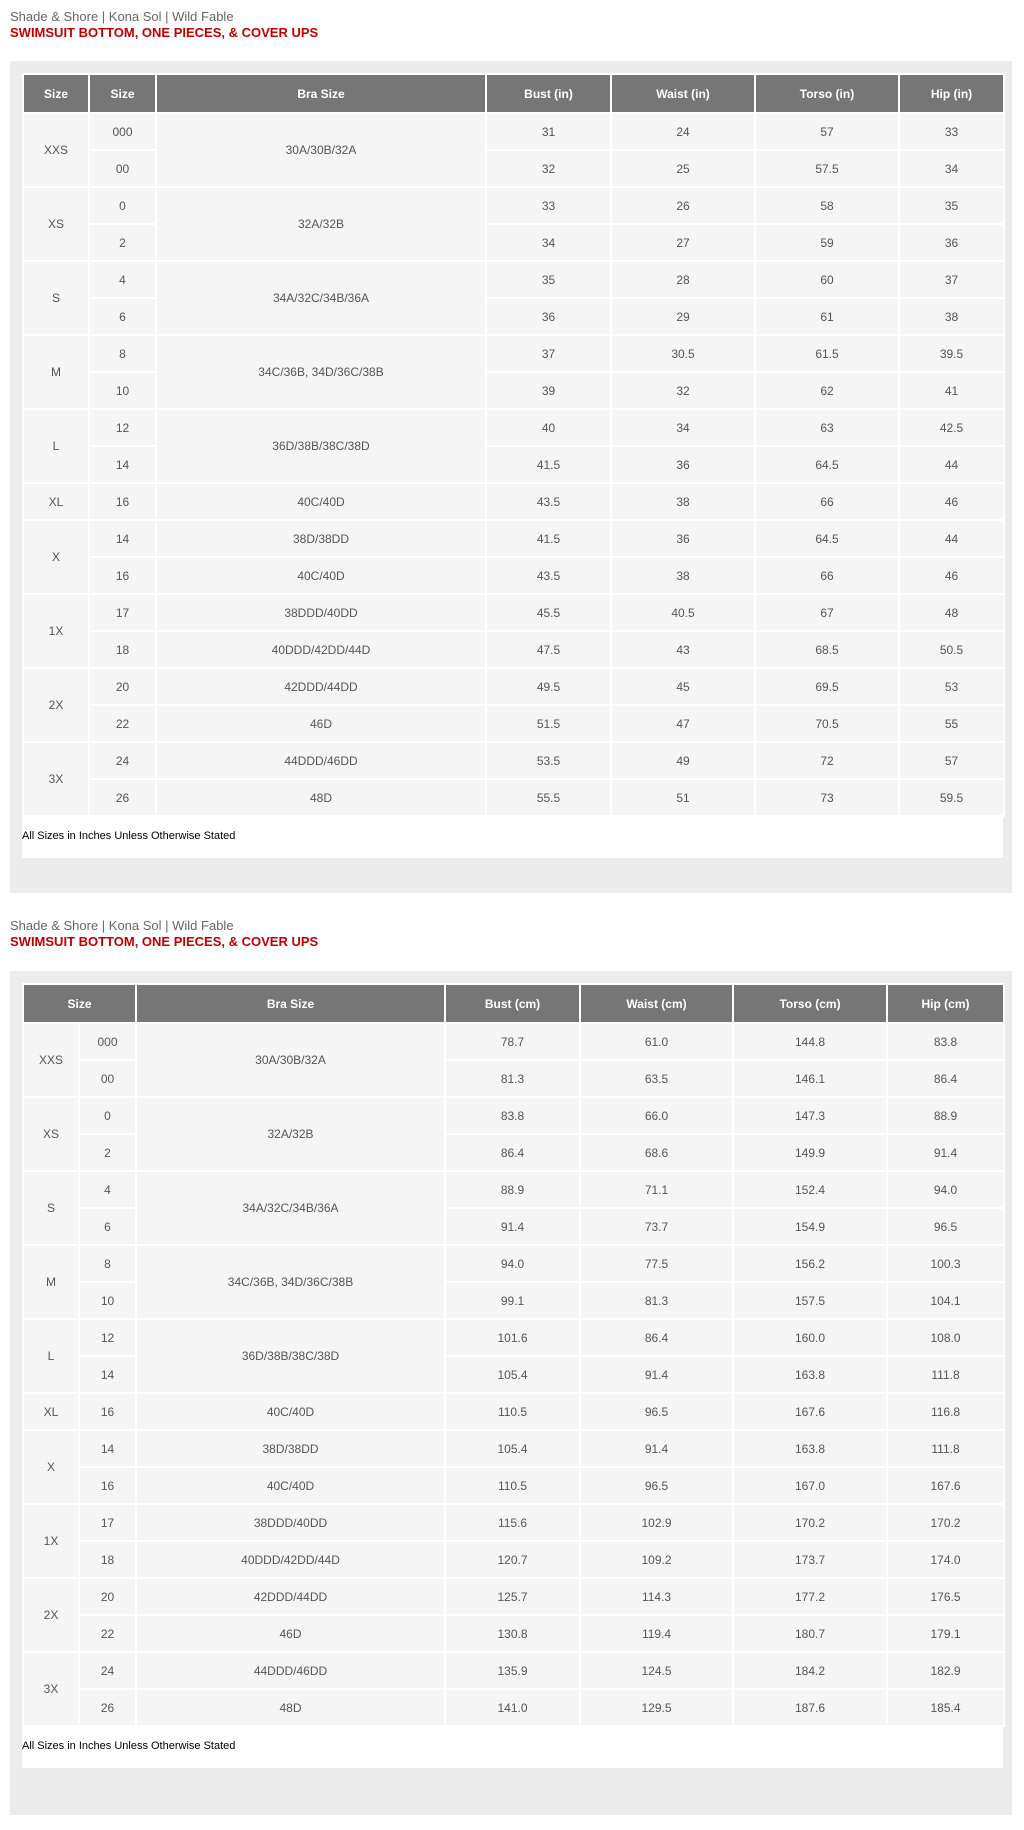 This screenshot has width=1024, height=1830. I want to click on torso-cell: 157.5, so click(810, 1300).